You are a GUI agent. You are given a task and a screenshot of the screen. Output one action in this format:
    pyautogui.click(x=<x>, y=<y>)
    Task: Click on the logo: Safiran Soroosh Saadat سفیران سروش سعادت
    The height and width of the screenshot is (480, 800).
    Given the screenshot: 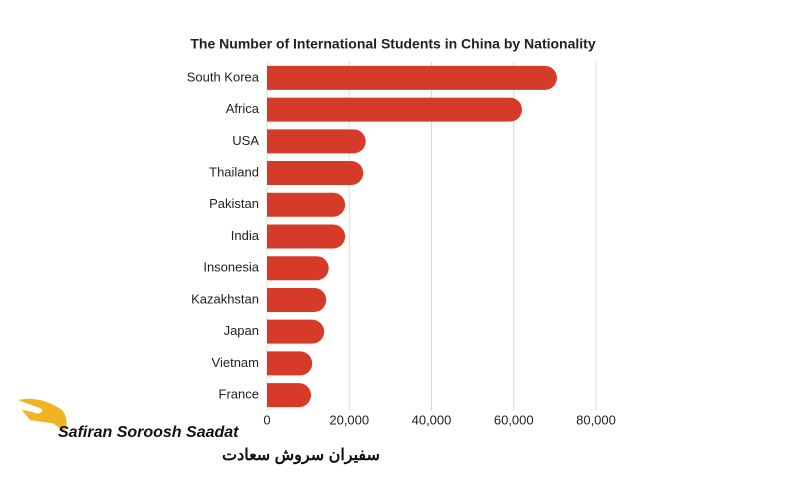 What is the action you would take?
    pyautogui.click(x=199, y=431)
    